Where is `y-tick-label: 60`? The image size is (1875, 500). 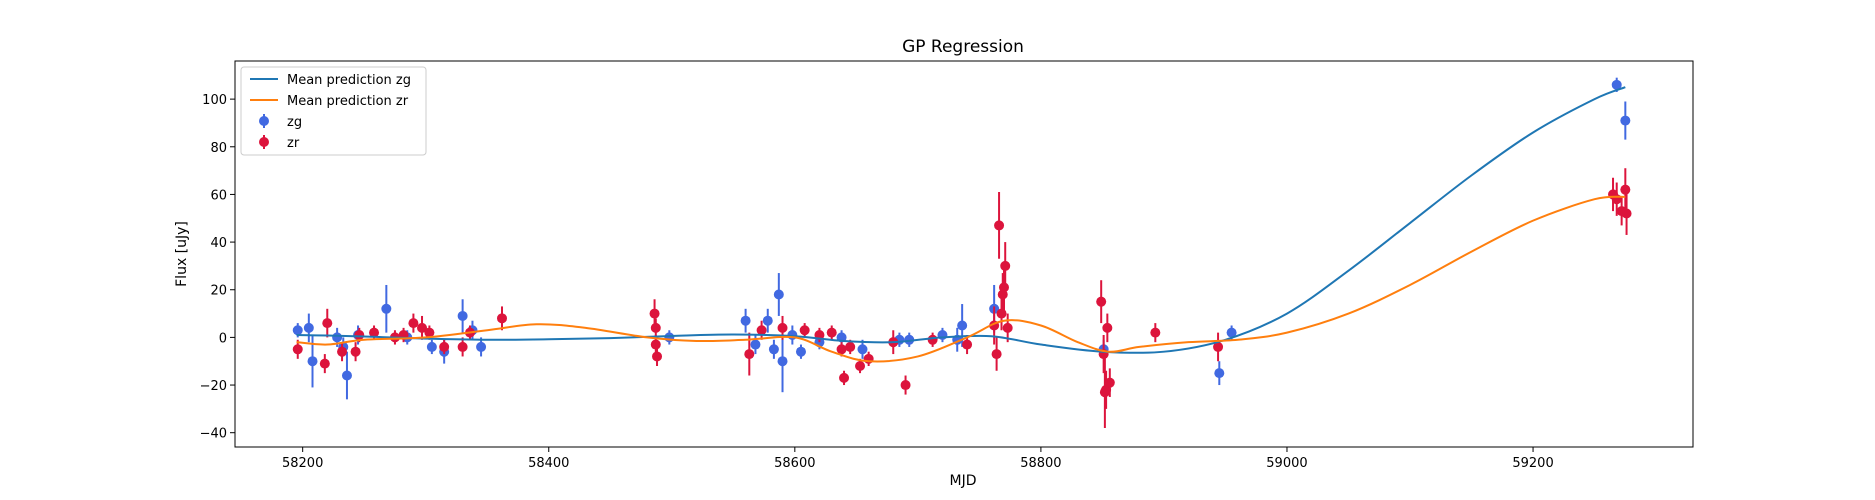 y-tick-label: 60 is located at coordinates (218, 195).